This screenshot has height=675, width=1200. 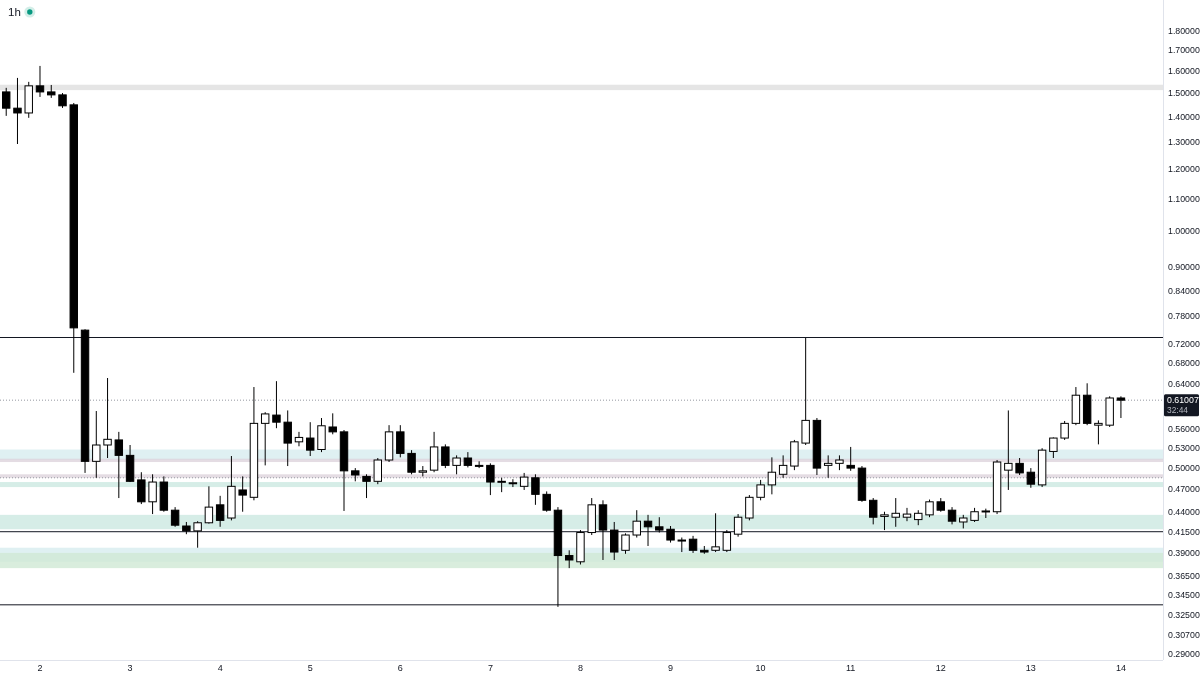 I want to click on y-tick-label: 0.44000, so click(x=1184, y=511).